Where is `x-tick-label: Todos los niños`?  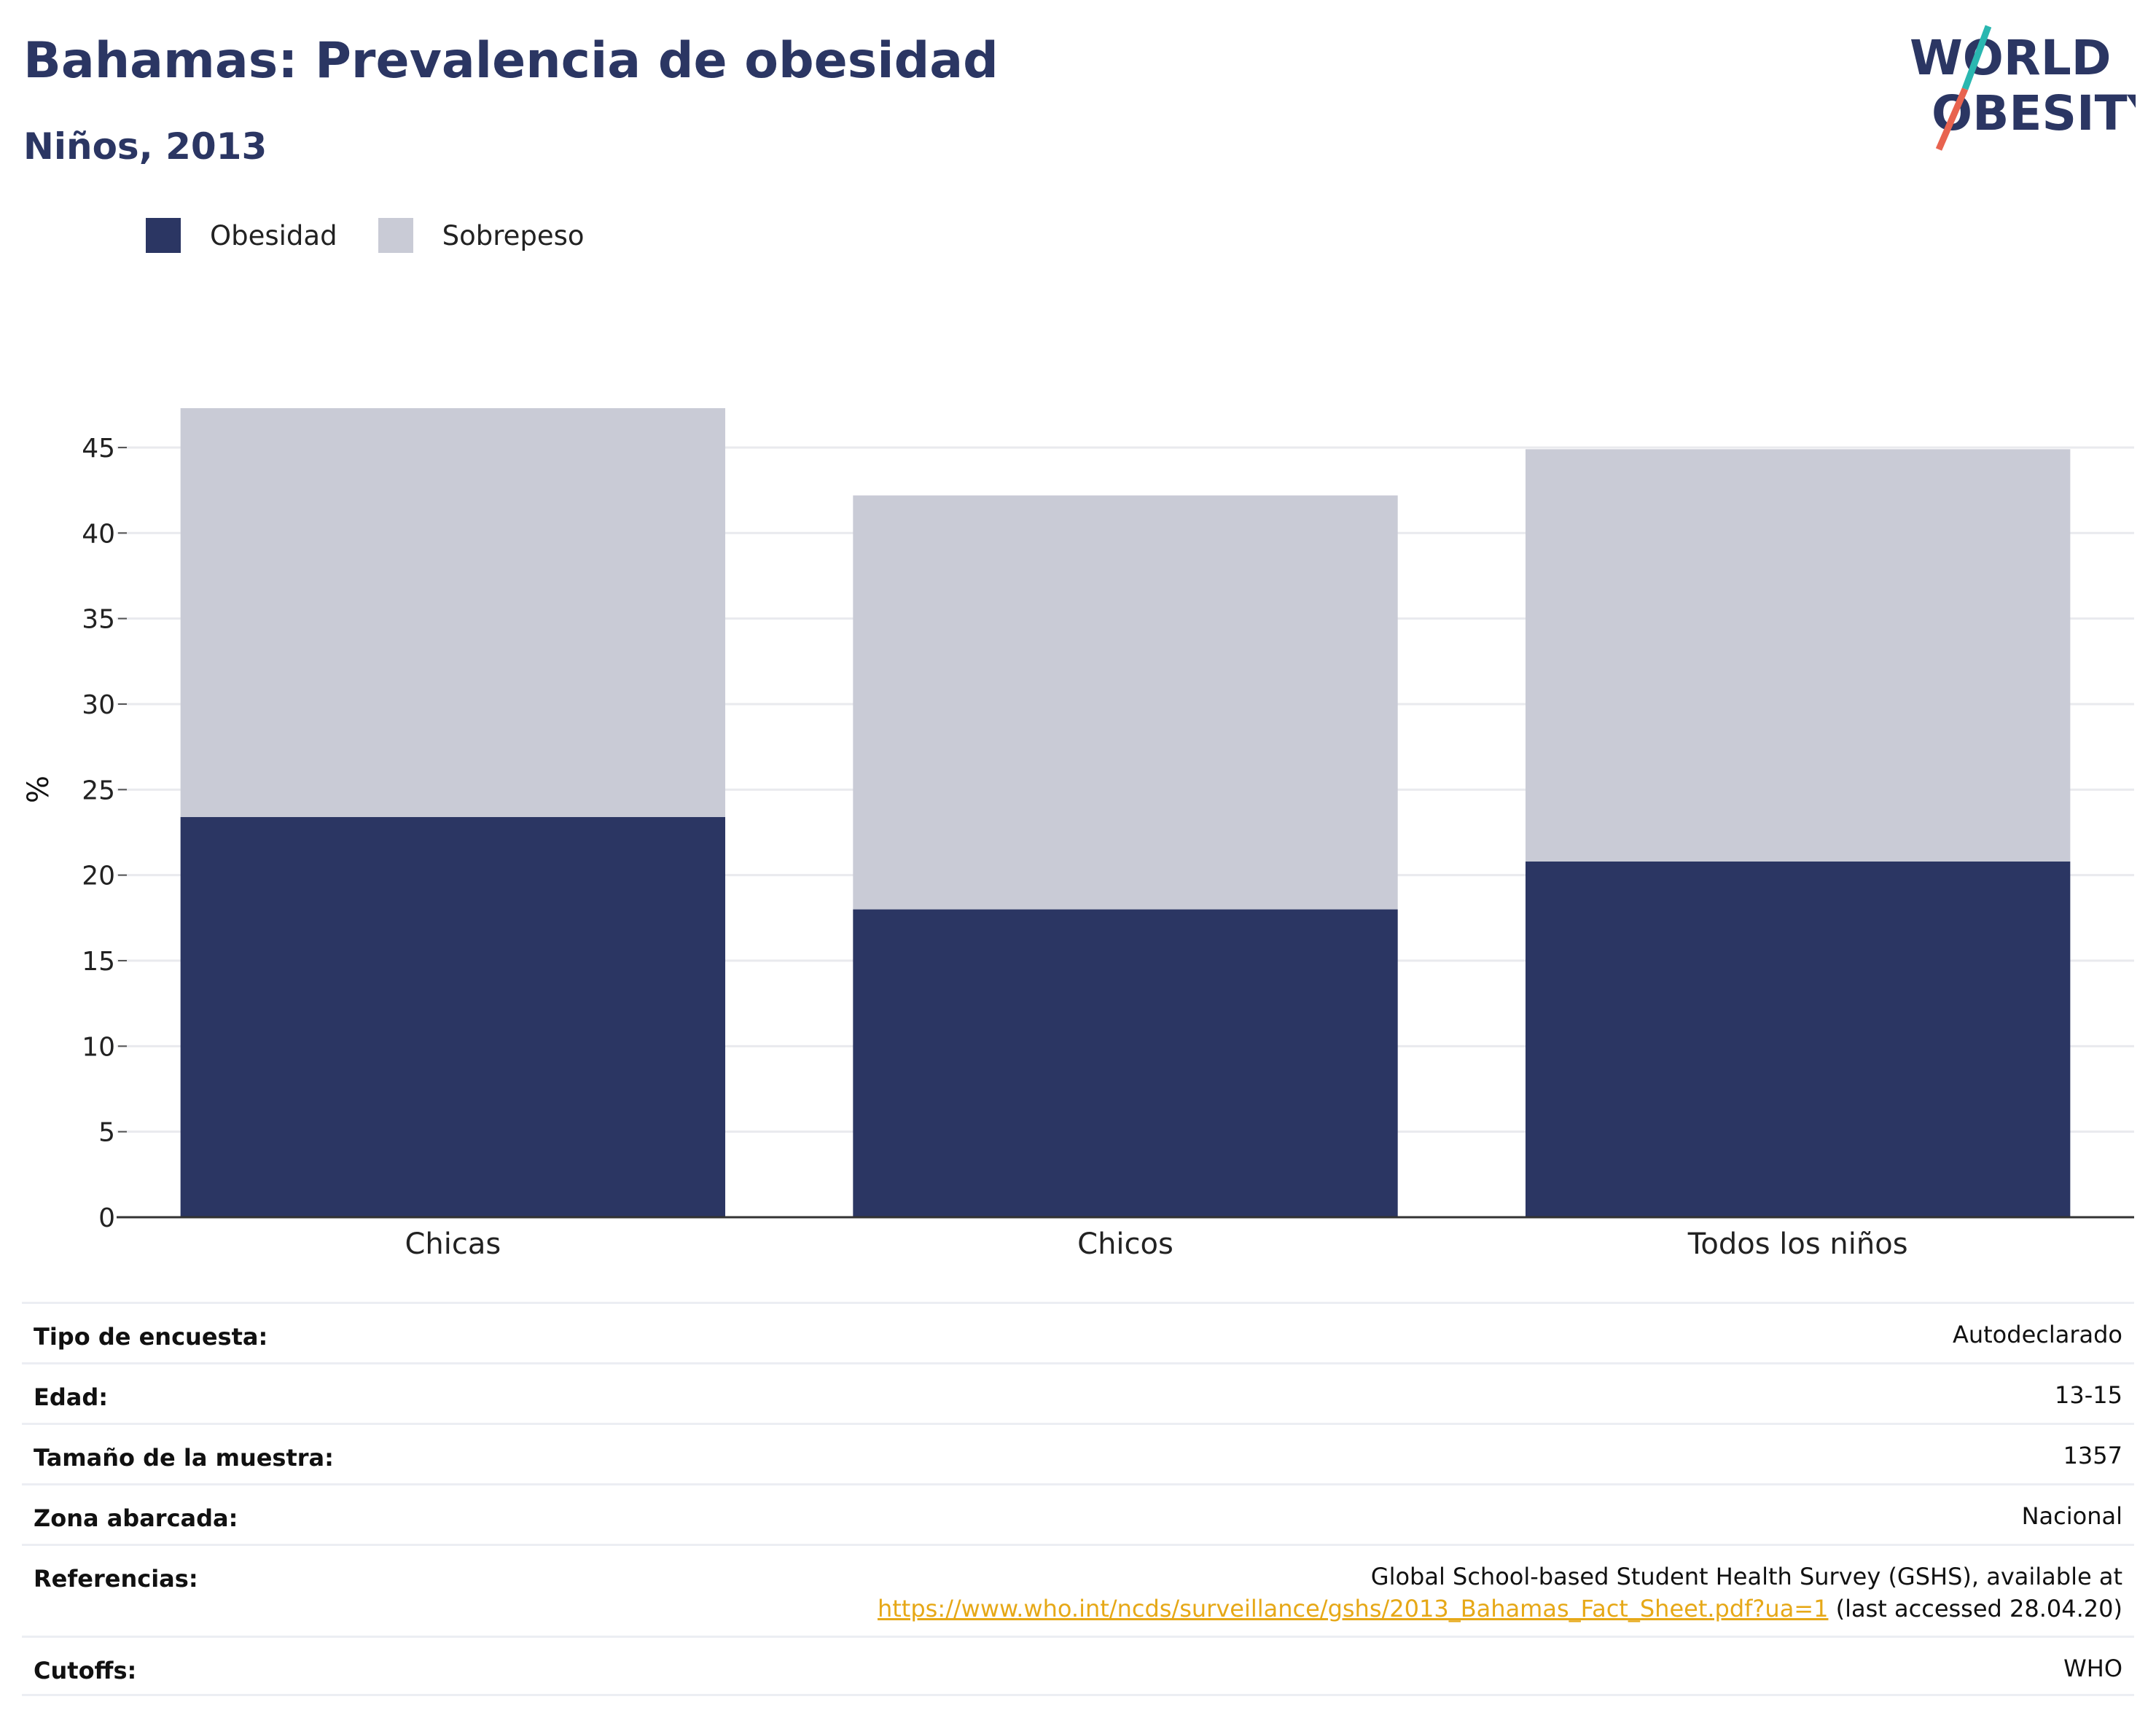
x-tick-label: Todos los niños is located at coordinates (1798, 1244).